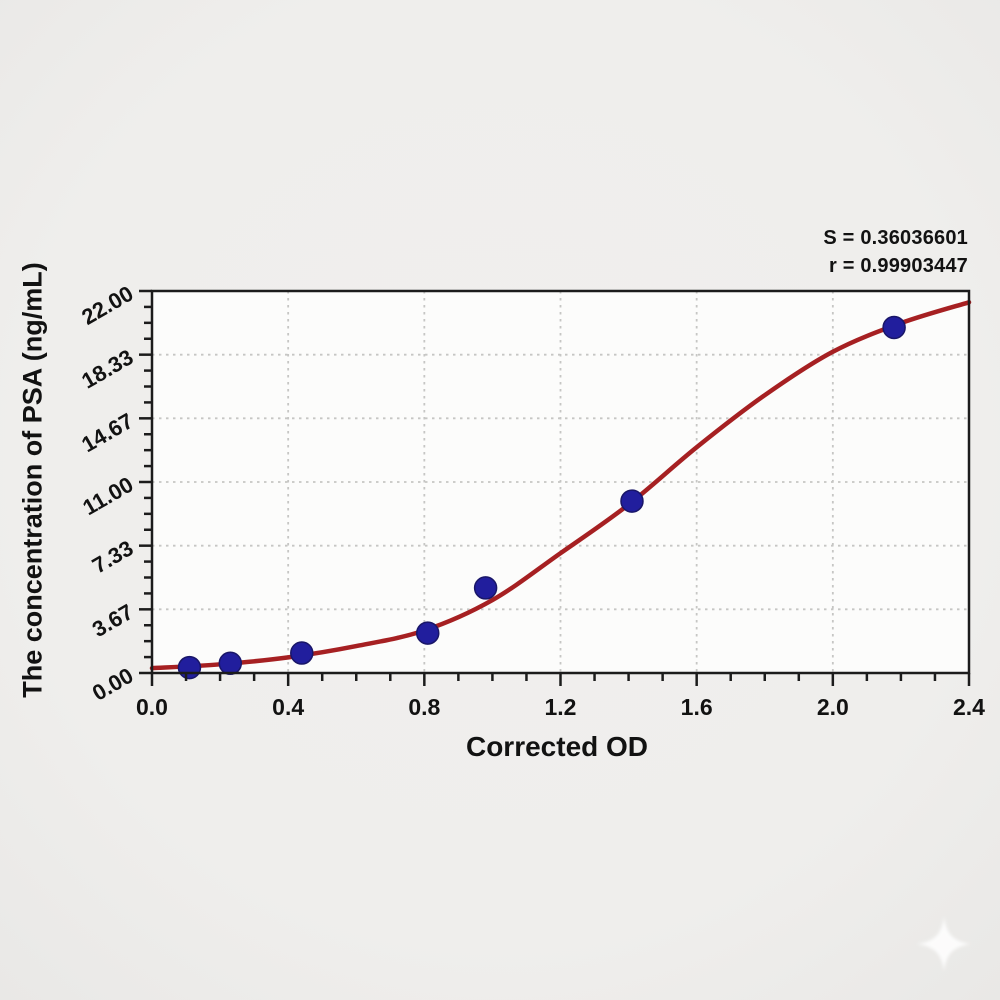 The image size is (1000, 1000). I want to click on y-tick-label: 11.00, so click(107, 496).